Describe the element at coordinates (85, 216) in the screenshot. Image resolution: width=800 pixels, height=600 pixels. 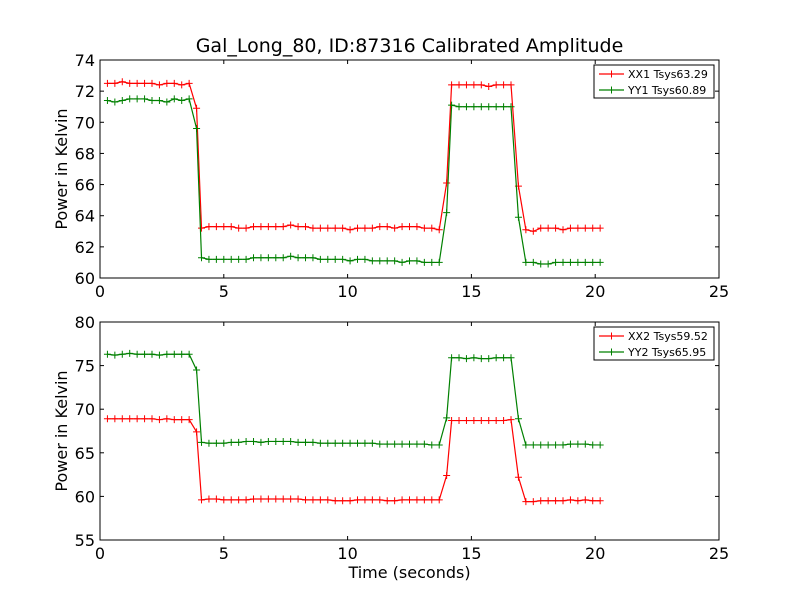
I see `y-tick-label: 64` at that location.